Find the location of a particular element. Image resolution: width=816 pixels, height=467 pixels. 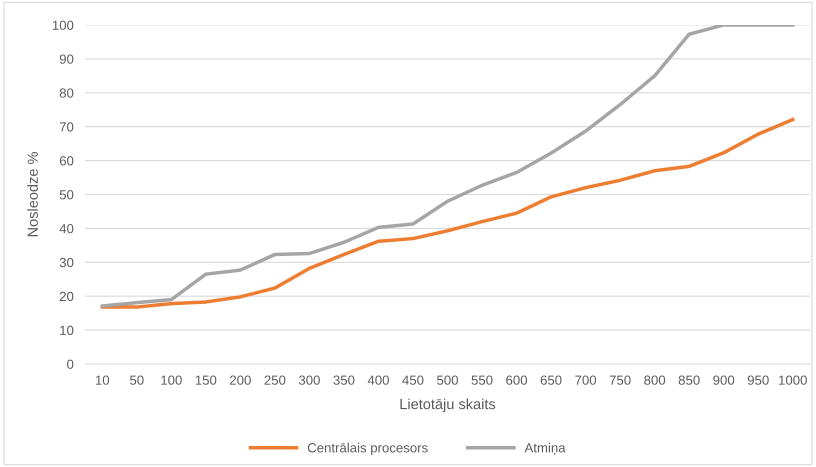

y-tick-label: 70 is located at coordinates (67, 127).